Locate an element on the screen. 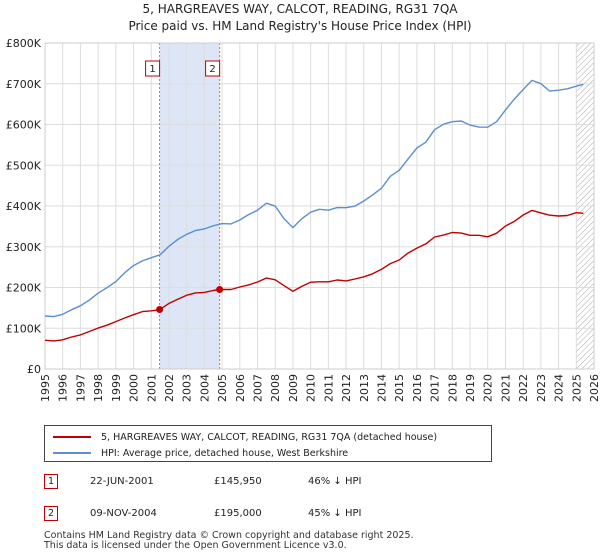 Image resolution: width=600 pixels, height=560 pixels. sale-row-1: 1 22-JUN-2001 £145,950 46% ↓ HPI is located at coordinates (314, 483).